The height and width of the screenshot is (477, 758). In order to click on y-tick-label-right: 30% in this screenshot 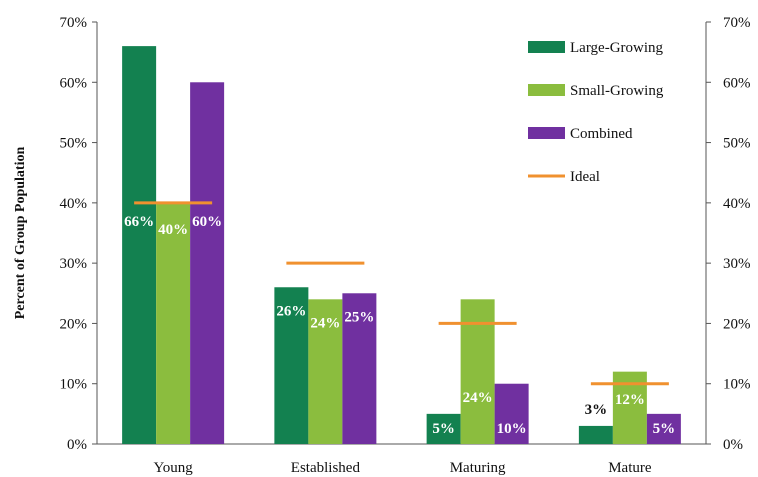, I will do `click(737, 264)`.